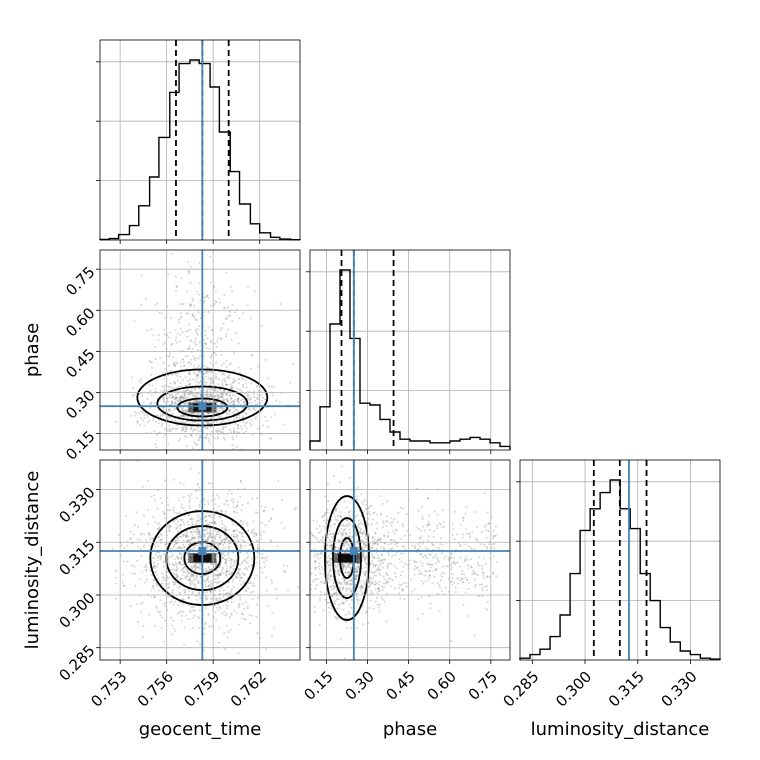  I want to click on y-tick-label-phase-1: 0.30, so click(80, 404).